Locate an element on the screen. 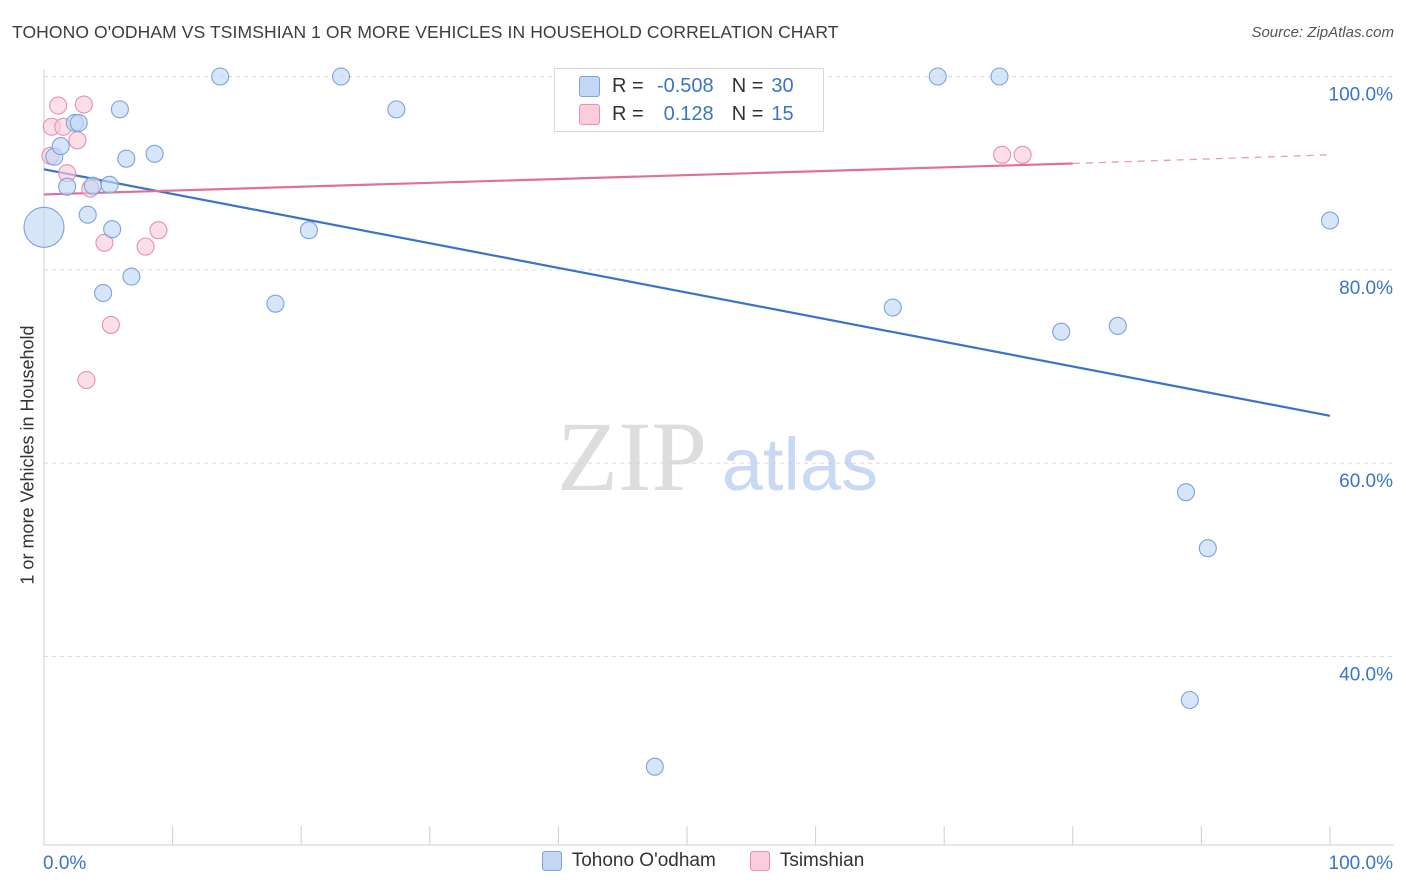 The image size is (1406, 892). legend-label: Tohono O'odham is located at coordinates (643, 860).